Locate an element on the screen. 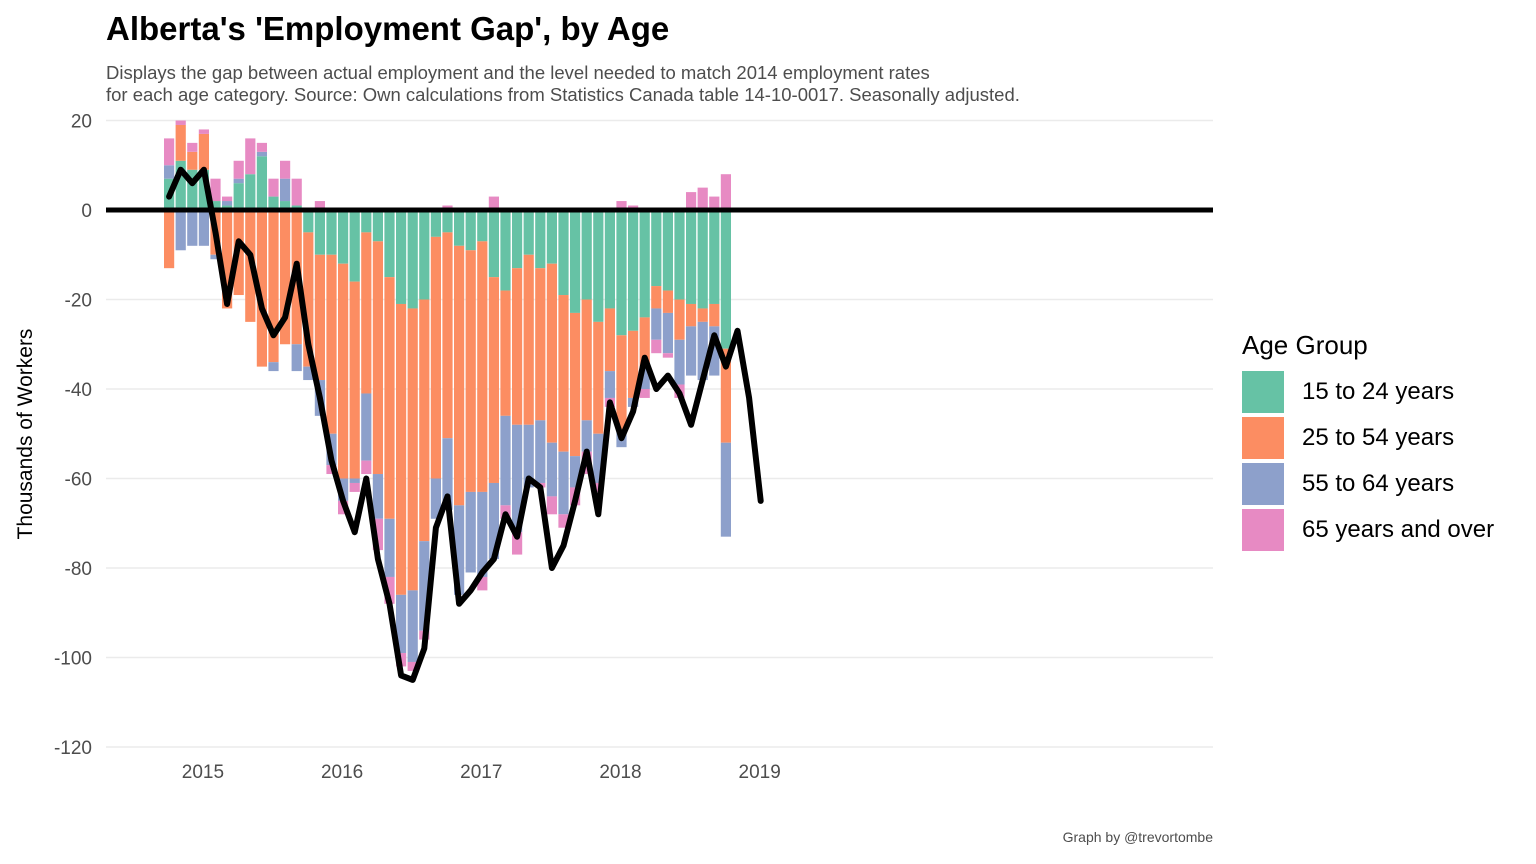 The height and width of the screenshot is (864, 1536). y-axis-ticks: 20 0 -20 -40 -60 -80 -100 -120 is located at coordinates (73, 436).